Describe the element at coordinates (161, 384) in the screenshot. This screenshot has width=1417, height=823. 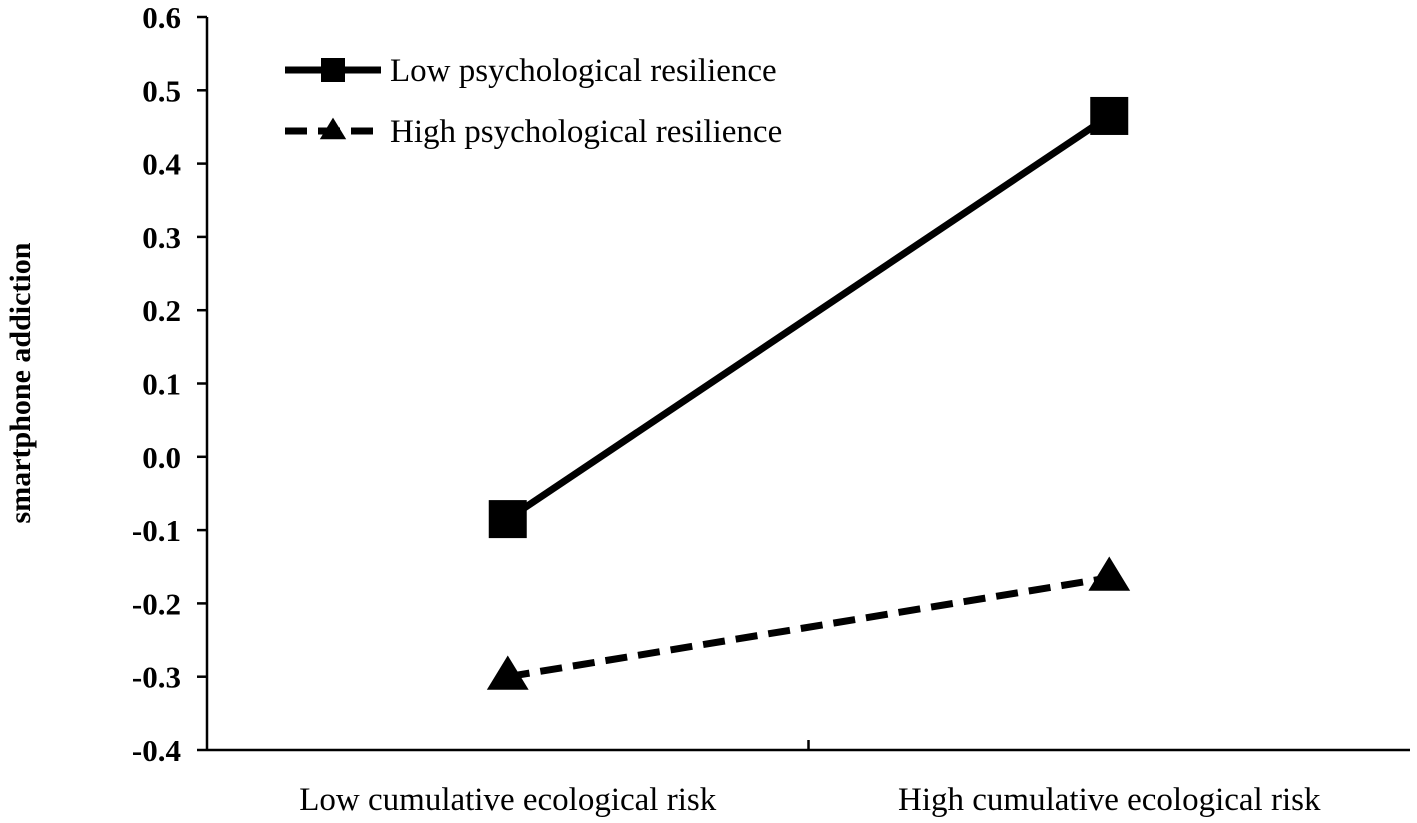
I see `y-tick-label: 0.1` at that location.